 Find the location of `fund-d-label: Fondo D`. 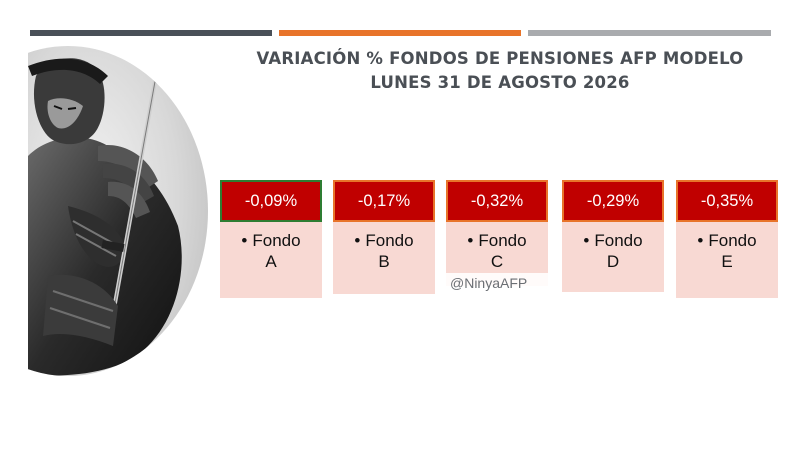

fund-d-label: Fondo D is located at coordinates (613, 257).